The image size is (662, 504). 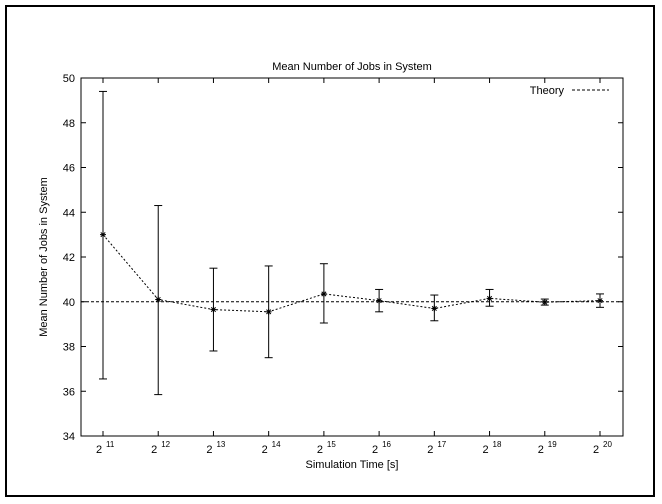 I want to click on y-tick-label: 36, so click(x=69, y=392).